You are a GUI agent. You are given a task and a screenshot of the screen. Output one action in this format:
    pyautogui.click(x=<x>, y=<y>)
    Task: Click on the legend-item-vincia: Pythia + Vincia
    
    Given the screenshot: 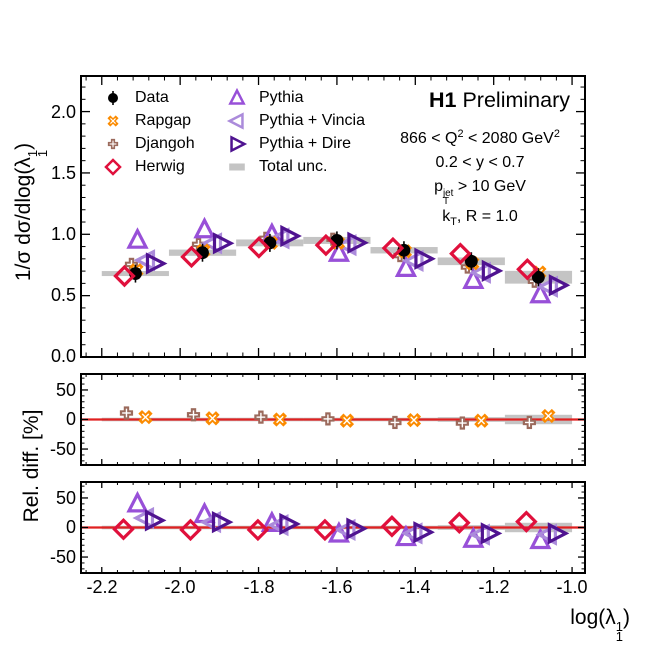 What is the action you would take?
    pyautogui.click(x=294, y=121)
    